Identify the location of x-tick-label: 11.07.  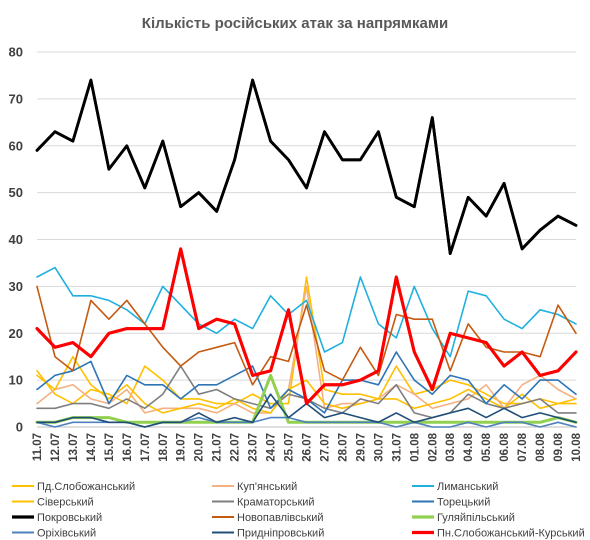
(38, 447).